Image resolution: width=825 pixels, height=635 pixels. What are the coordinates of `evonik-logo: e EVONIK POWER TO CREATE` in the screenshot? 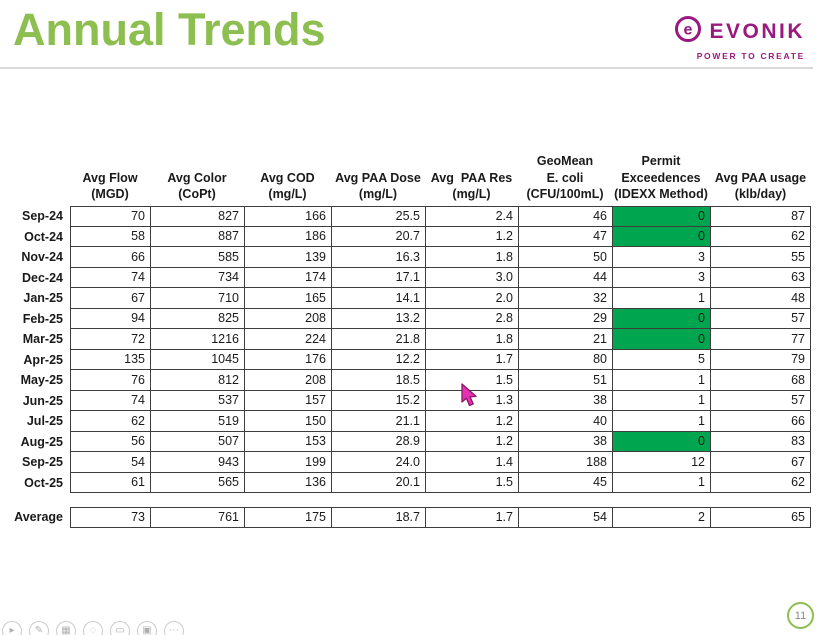 It's located at (739, 38).